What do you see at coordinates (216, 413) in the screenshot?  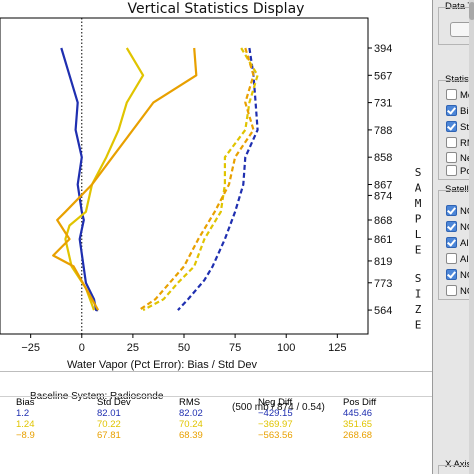 I see `table-row: 1.2 82.01 82.02 −429.15 445.46` at bounding box center [216, 413].